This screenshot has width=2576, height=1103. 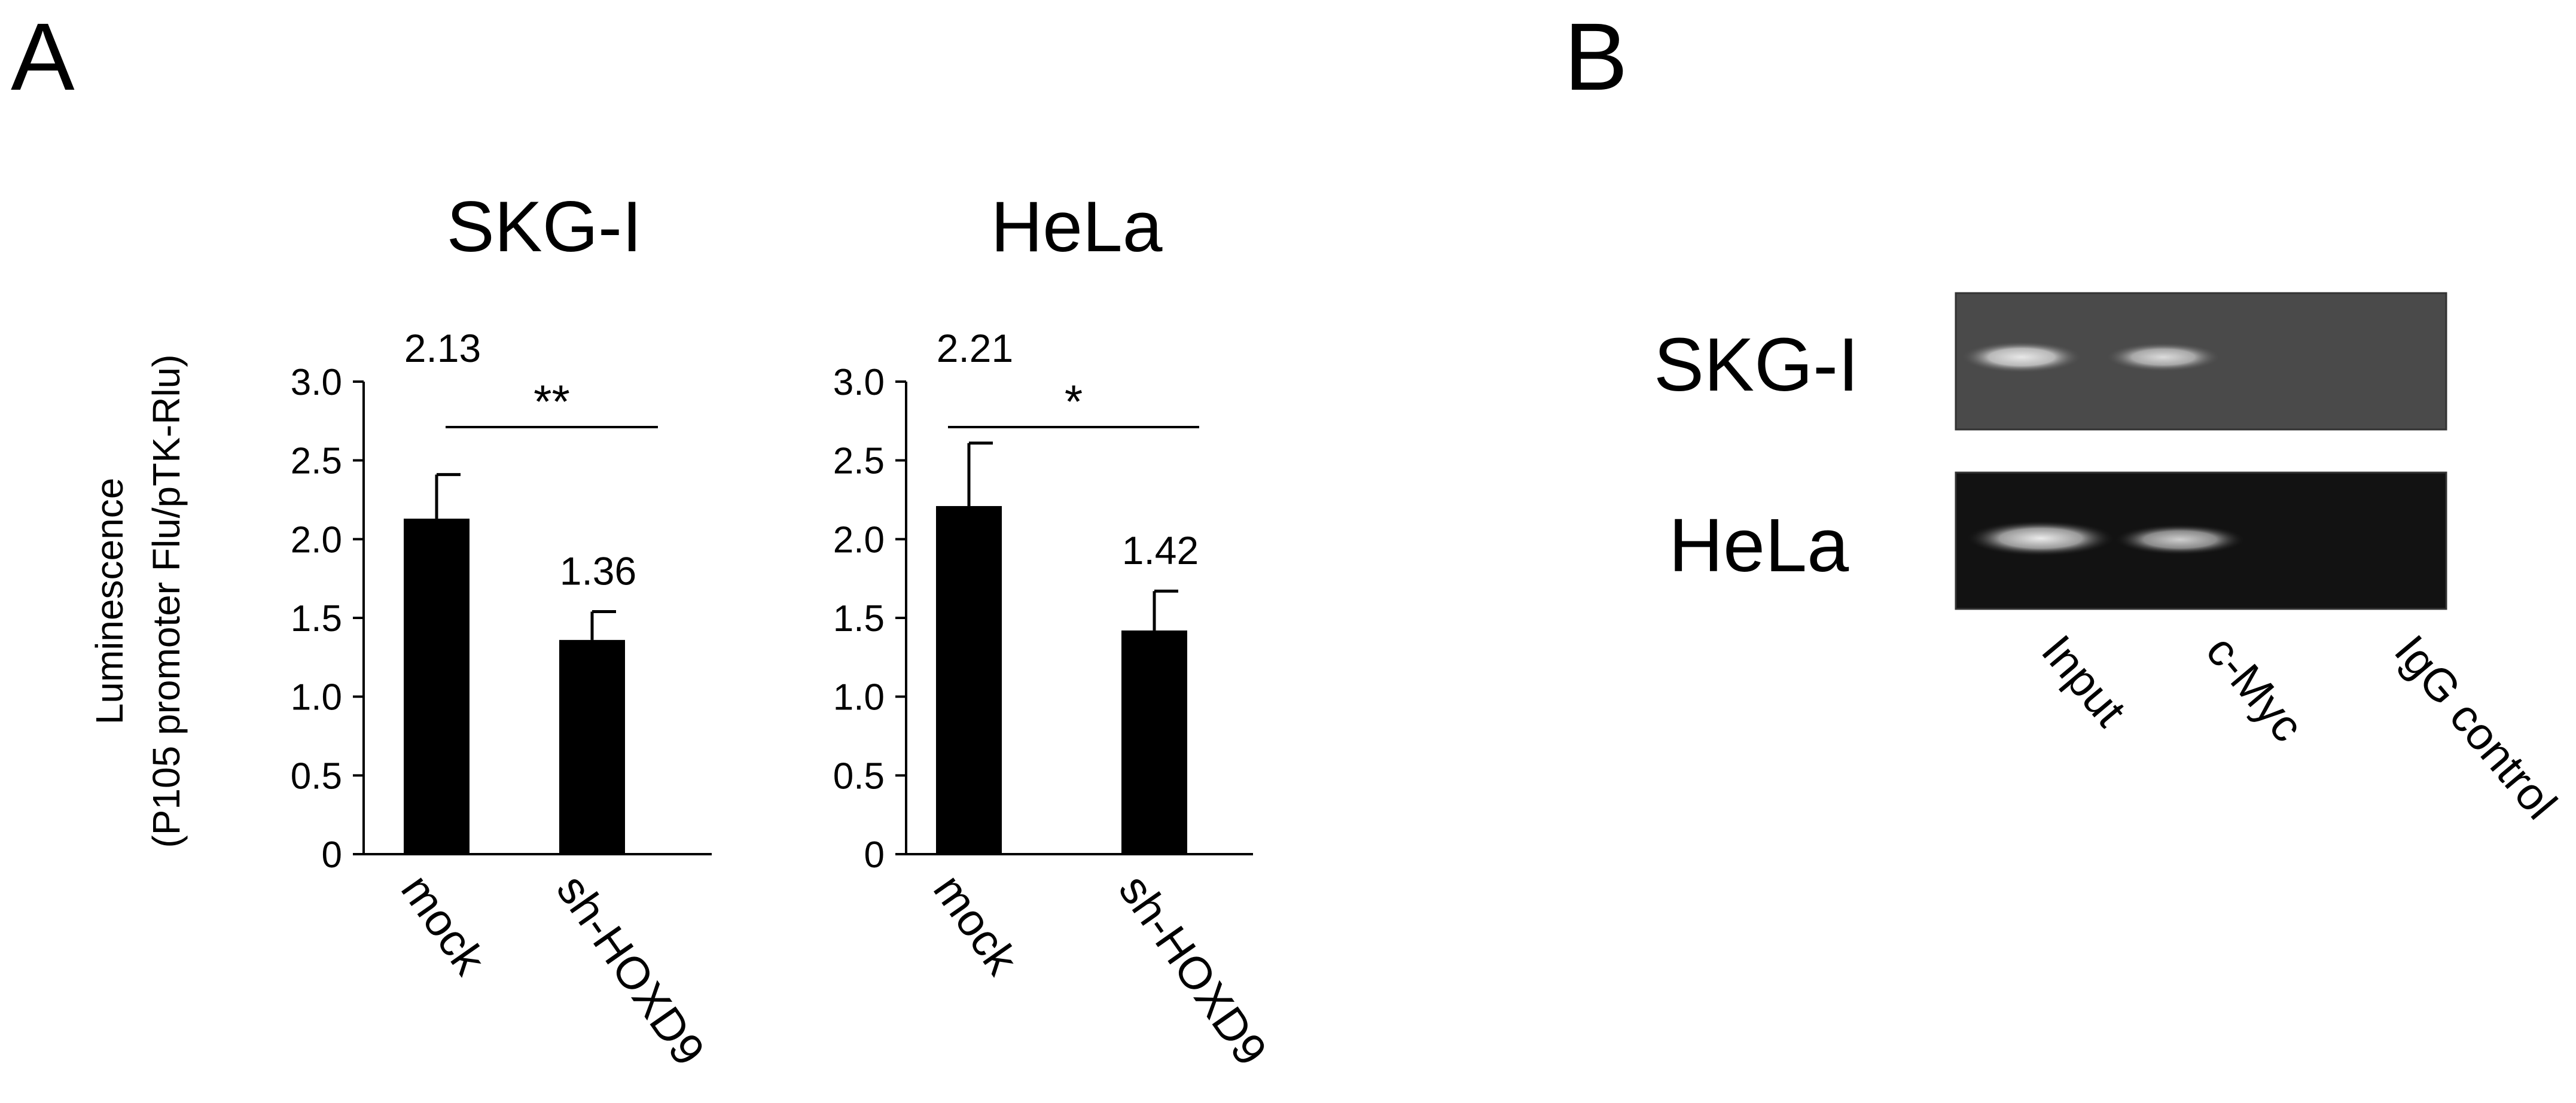 What do you see at coordinates (1596, 57) in the screenshot?
I see `panel-b-label: B` at bounding box center [1596, 57].